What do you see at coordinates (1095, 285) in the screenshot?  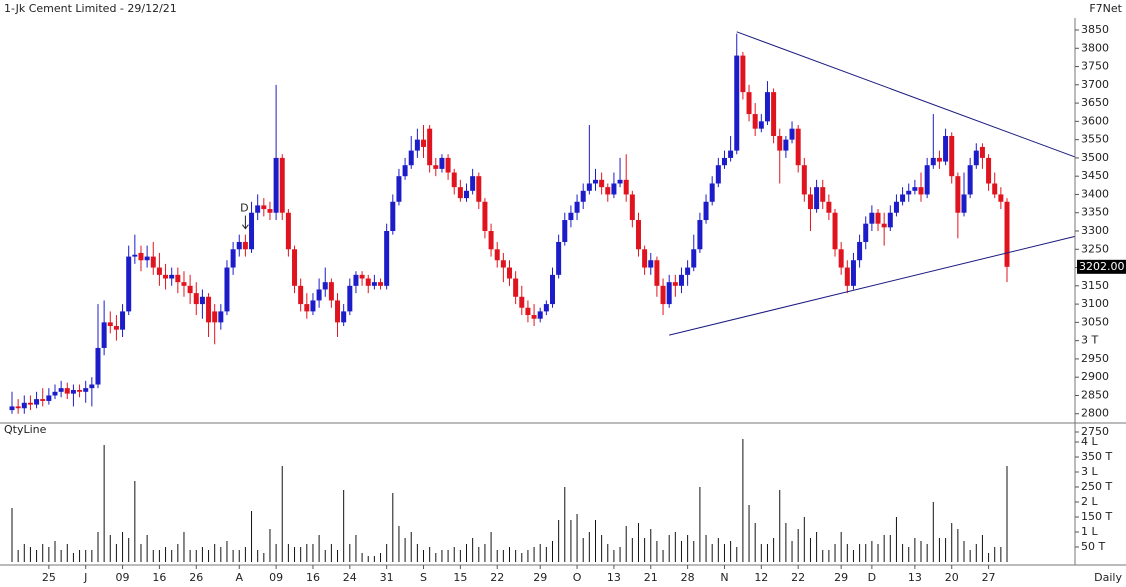 I see `y-tick-label: 3150` at bounding box center [1095, 285].